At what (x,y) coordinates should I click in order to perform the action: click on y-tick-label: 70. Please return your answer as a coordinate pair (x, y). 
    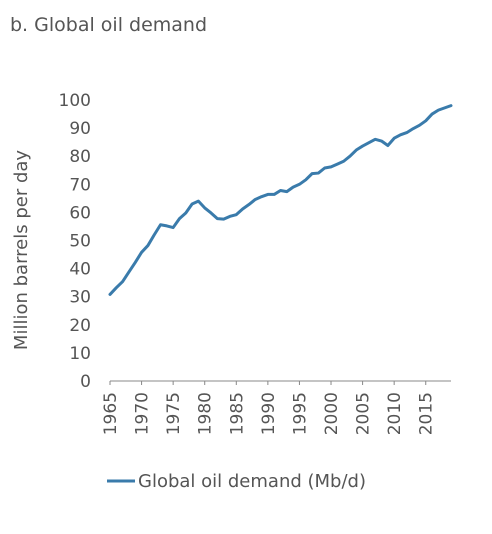
    Looking at the image, I should click on (80, 185).